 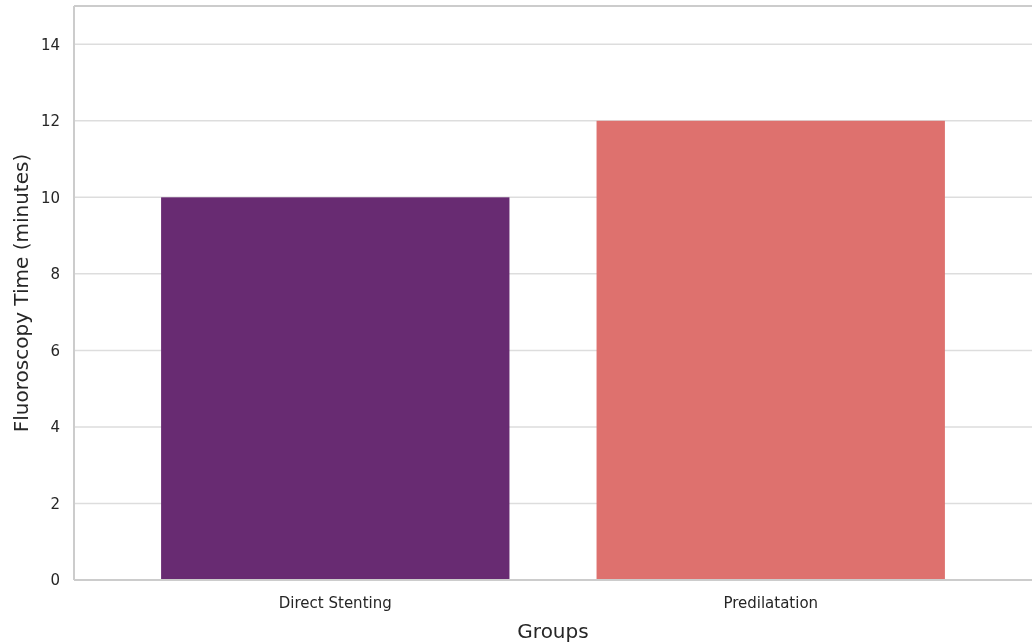 I want to click on y-tick-label: 4, so click(x=55, y=427).